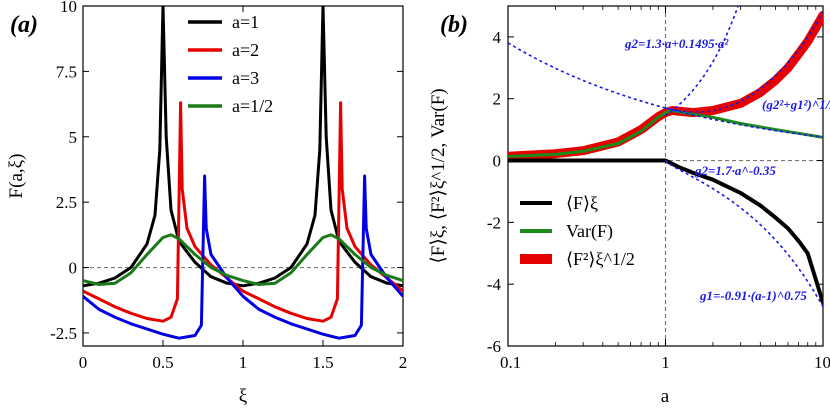 The height and width of the screenshot is (415, 830). Describe the element at coordinates (438, 175) in the screenshot. I see `panel-b-ylabel: ⟨F⟩ξ, ⟨F²⟩ξ^1/2, Var(F)` at that location.